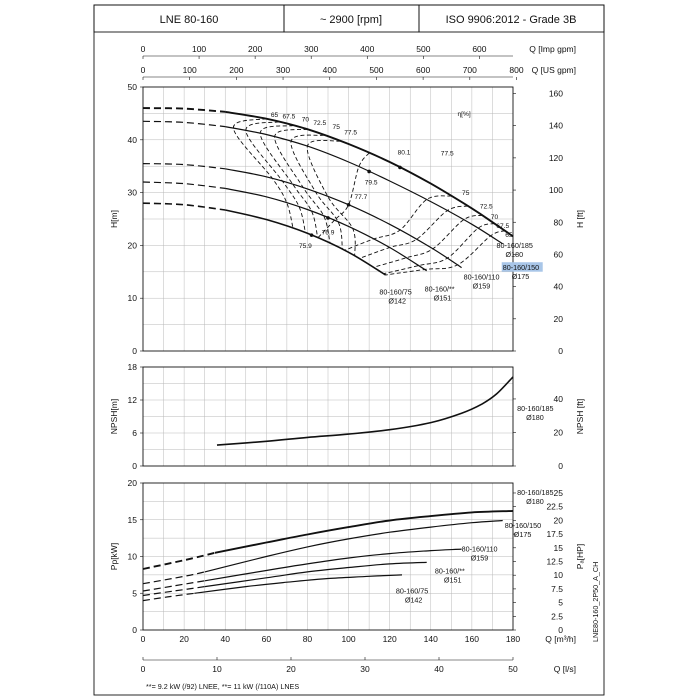  Describe the element at coordinates (168, 597) in the screenshot. I see `curve-dashed-80-160/75` at that location.